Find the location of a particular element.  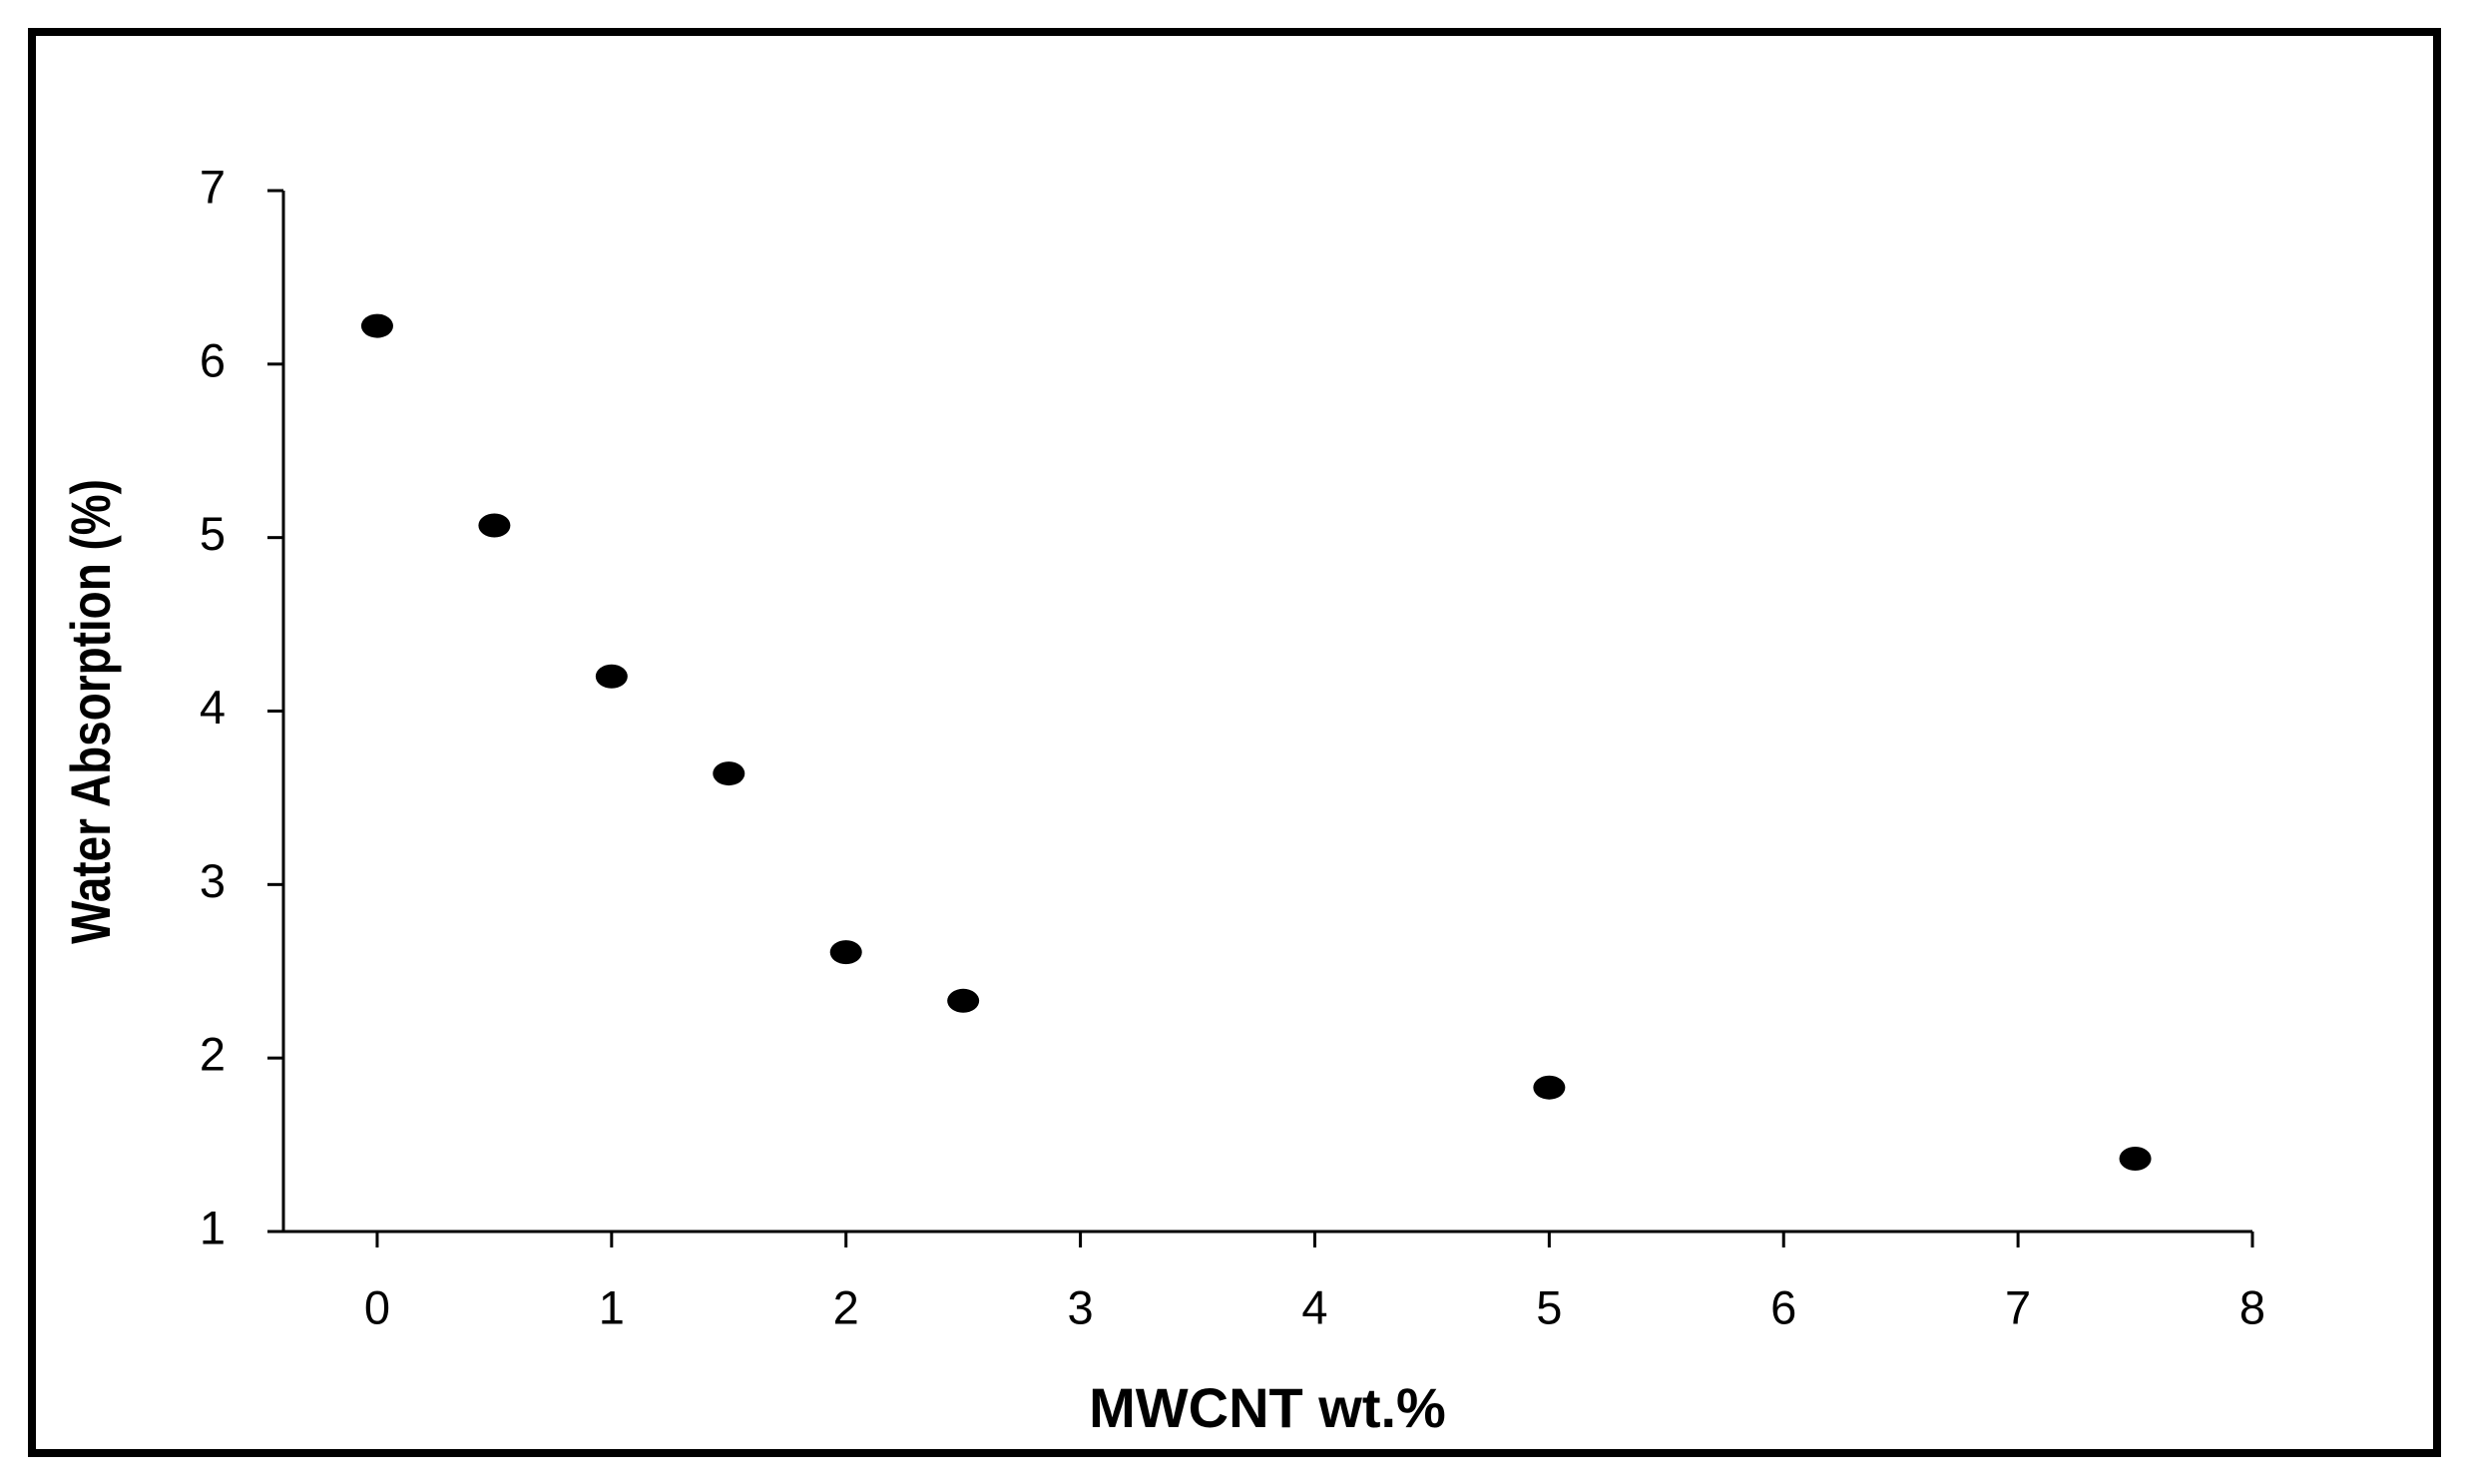

y-tick-label: 7 is located at coordinates (213, 186).